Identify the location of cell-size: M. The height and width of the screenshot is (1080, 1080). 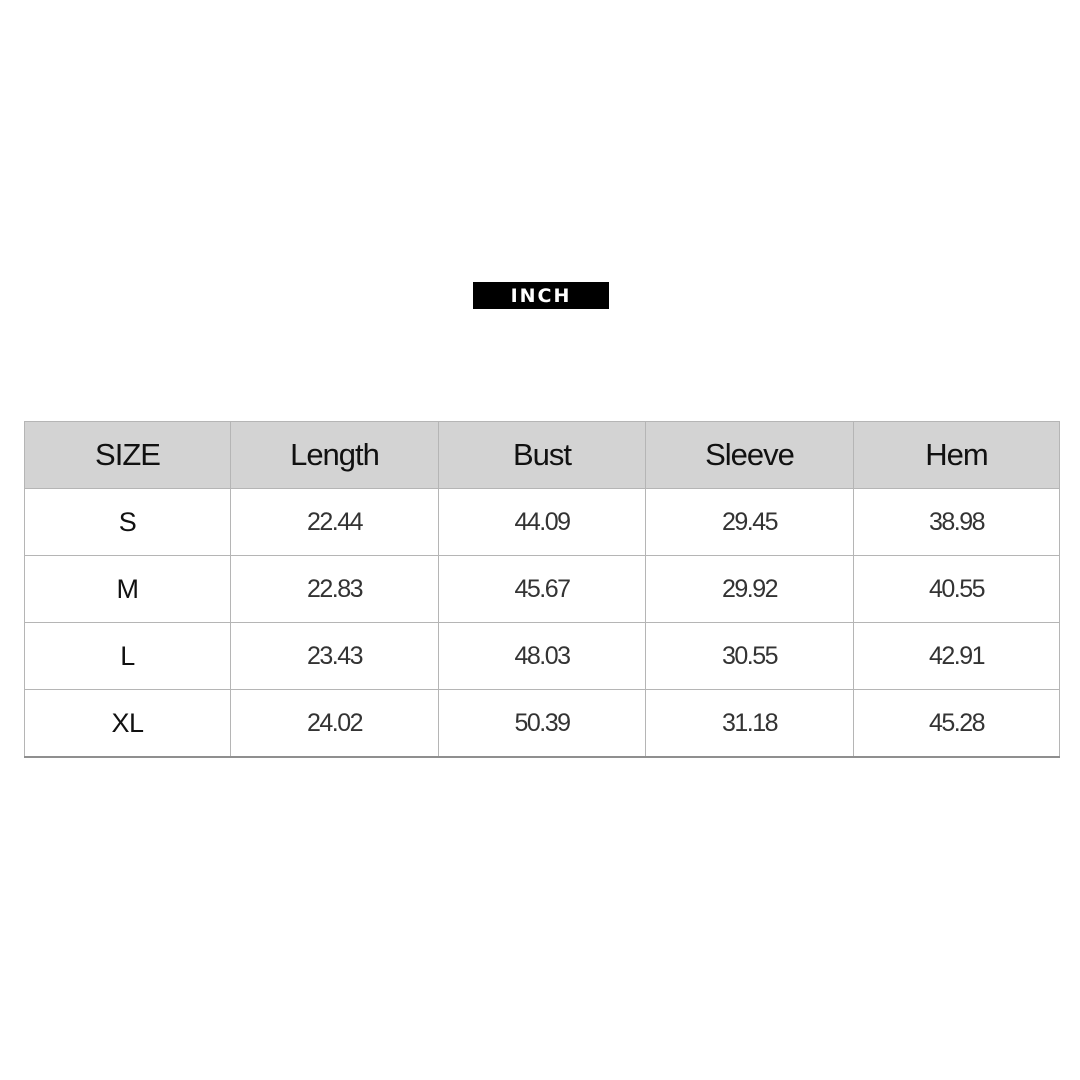
(127, 589).